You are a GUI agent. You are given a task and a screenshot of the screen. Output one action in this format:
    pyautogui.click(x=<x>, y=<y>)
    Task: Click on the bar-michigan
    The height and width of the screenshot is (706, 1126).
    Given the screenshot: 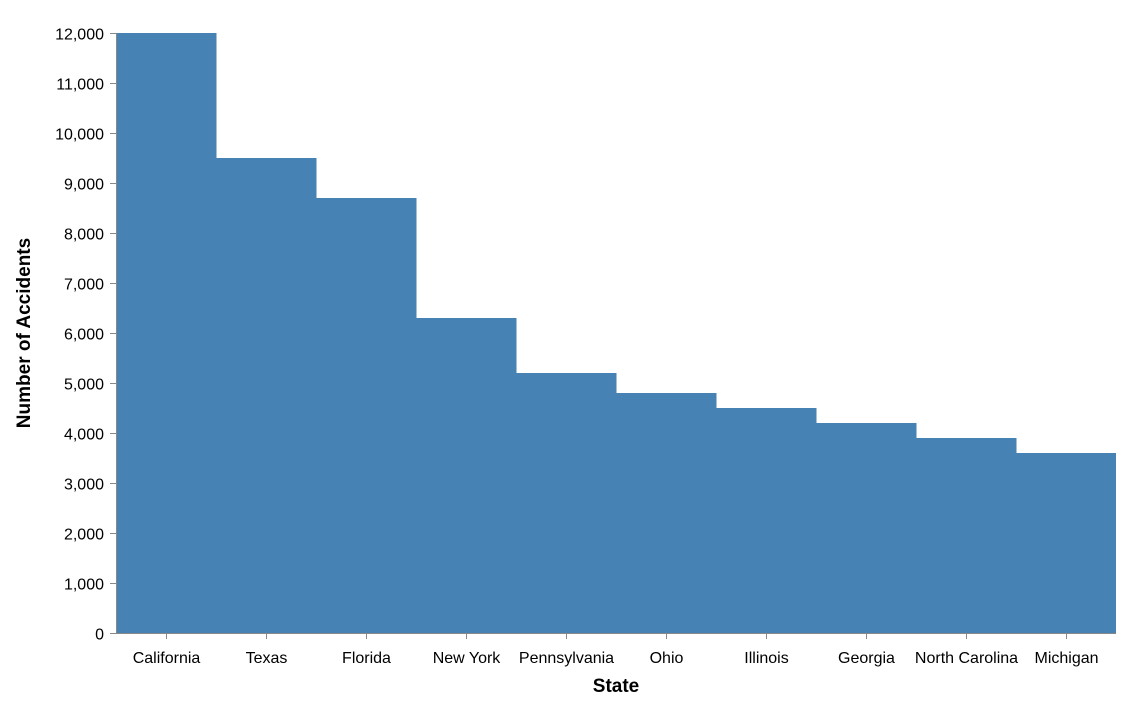 What is the action you would take?
    pyautogui.click(x=1066, y=543)
    